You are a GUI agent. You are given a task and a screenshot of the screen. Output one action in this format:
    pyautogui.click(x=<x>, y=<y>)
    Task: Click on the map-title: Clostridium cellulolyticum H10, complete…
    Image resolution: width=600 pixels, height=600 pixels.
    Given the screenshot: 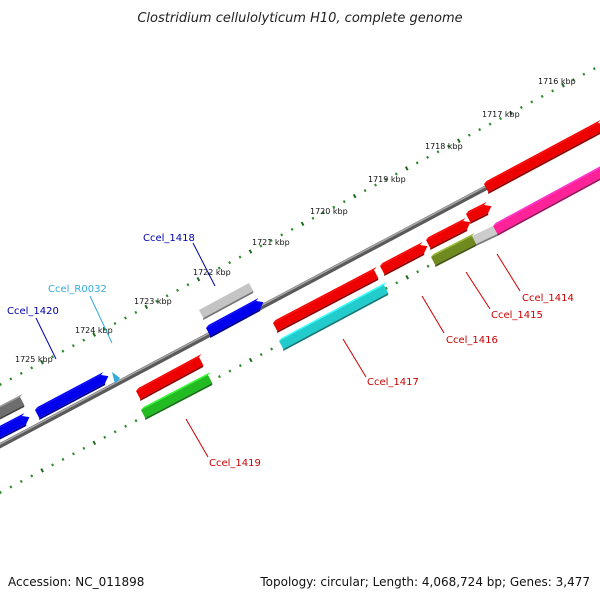 What is the action you would take?
    pyautogui.click(x=299, y=18)
    